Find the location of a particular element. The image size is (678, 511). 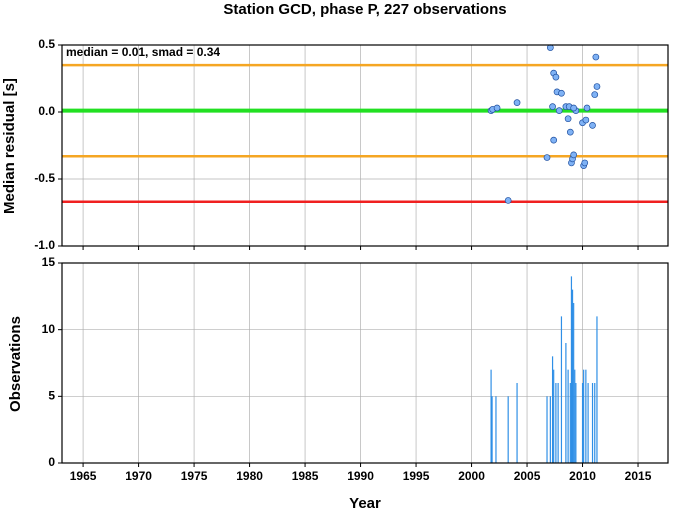

x-axis-label: Year is located at coordinates (365, 503).